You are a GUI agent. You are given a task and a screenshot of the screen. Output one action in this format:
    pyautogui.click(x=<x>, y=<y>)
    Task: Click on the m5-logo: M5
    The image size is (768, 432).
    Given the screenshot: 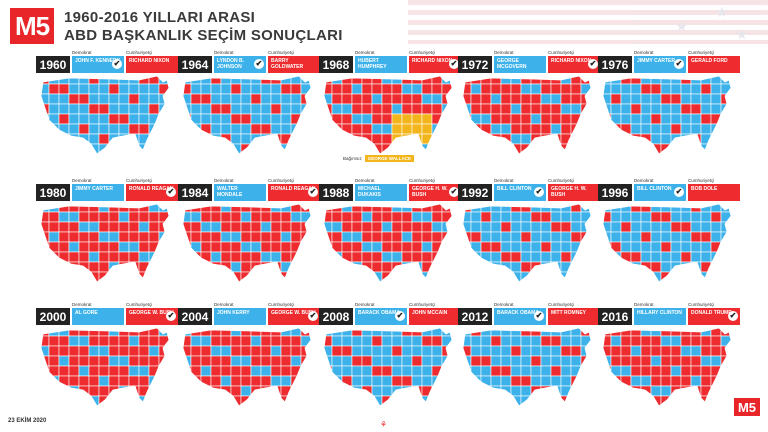 What is the action you would take?
    pyautogui.click(x=32, y=26)
    